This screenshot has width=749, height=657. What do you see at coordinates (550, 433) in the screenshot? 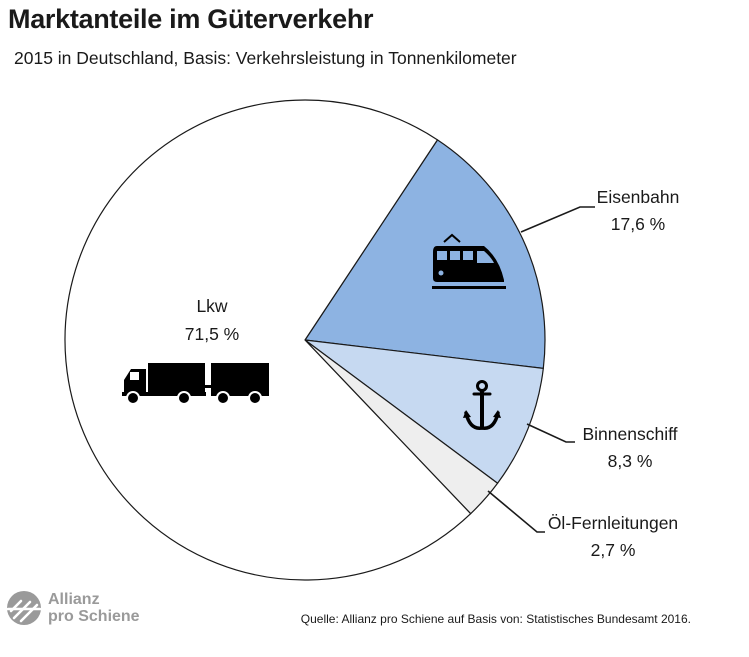
I see `leader-line-binnenschiff` at bounding box center [550, 433].